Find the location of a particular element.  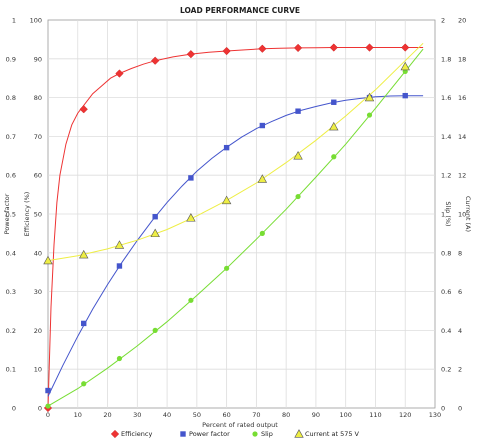

y-tick-label-current: 6 is located at coordinates (460, 292).